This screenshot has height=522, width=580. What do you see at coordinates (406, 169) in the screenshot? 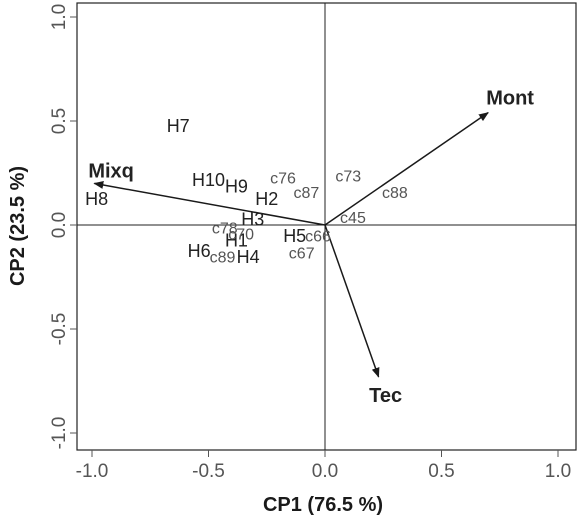
I see `vector-arrow-mont` at bounding box center [406, 169].